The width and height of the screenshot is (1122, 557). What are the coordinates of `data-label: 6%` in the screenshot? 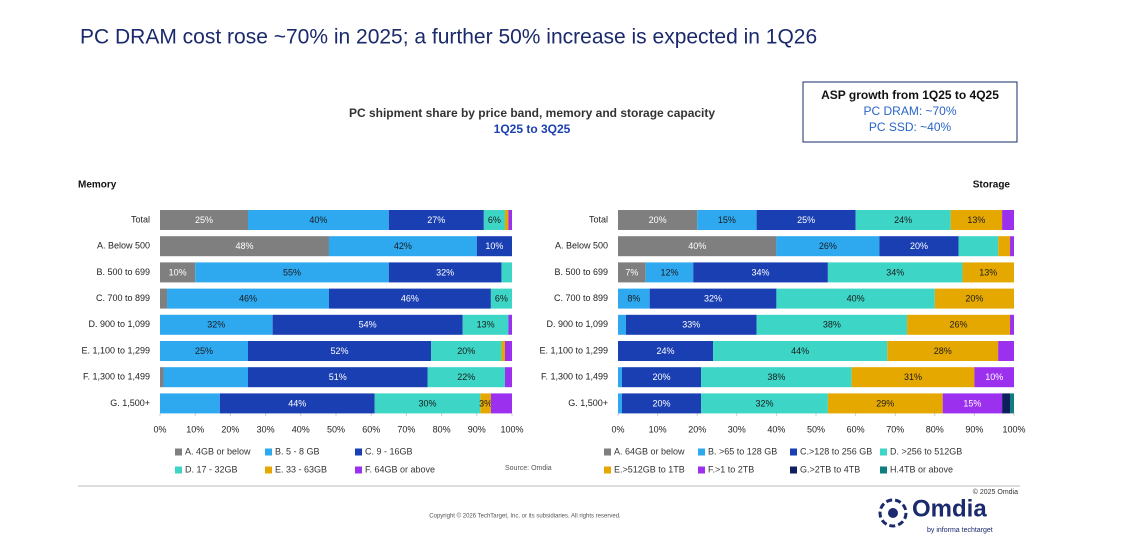 It's located at (501, 298).